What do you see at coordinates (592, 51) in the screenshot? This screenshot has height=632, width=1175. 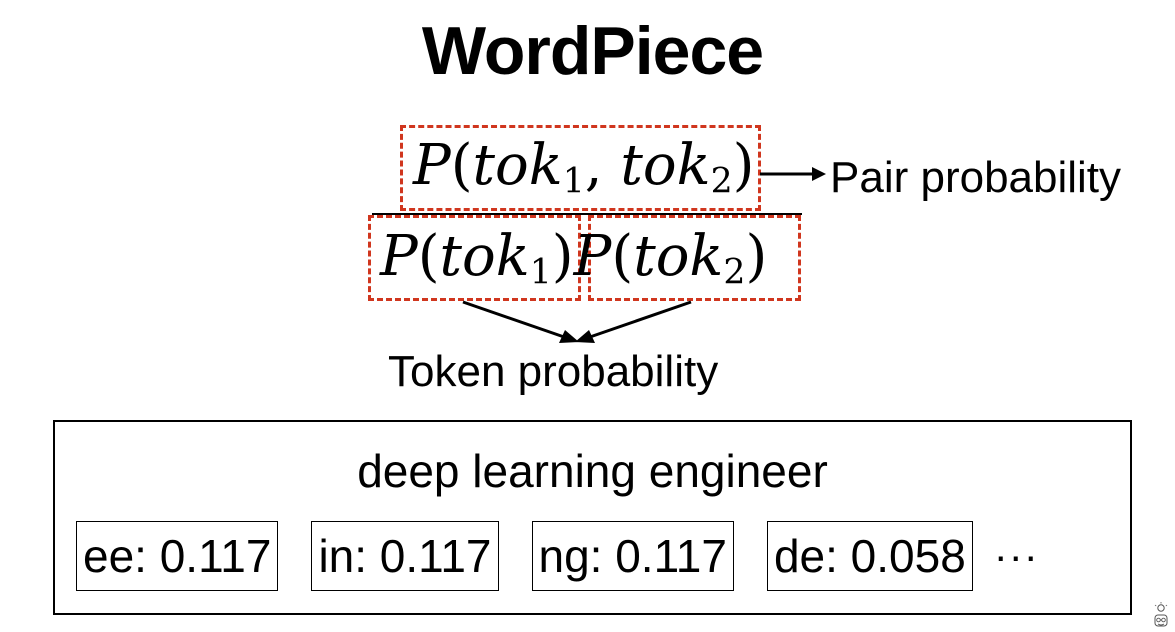 I see `slide-title: WordPiece` at bounding box center [592, 51].